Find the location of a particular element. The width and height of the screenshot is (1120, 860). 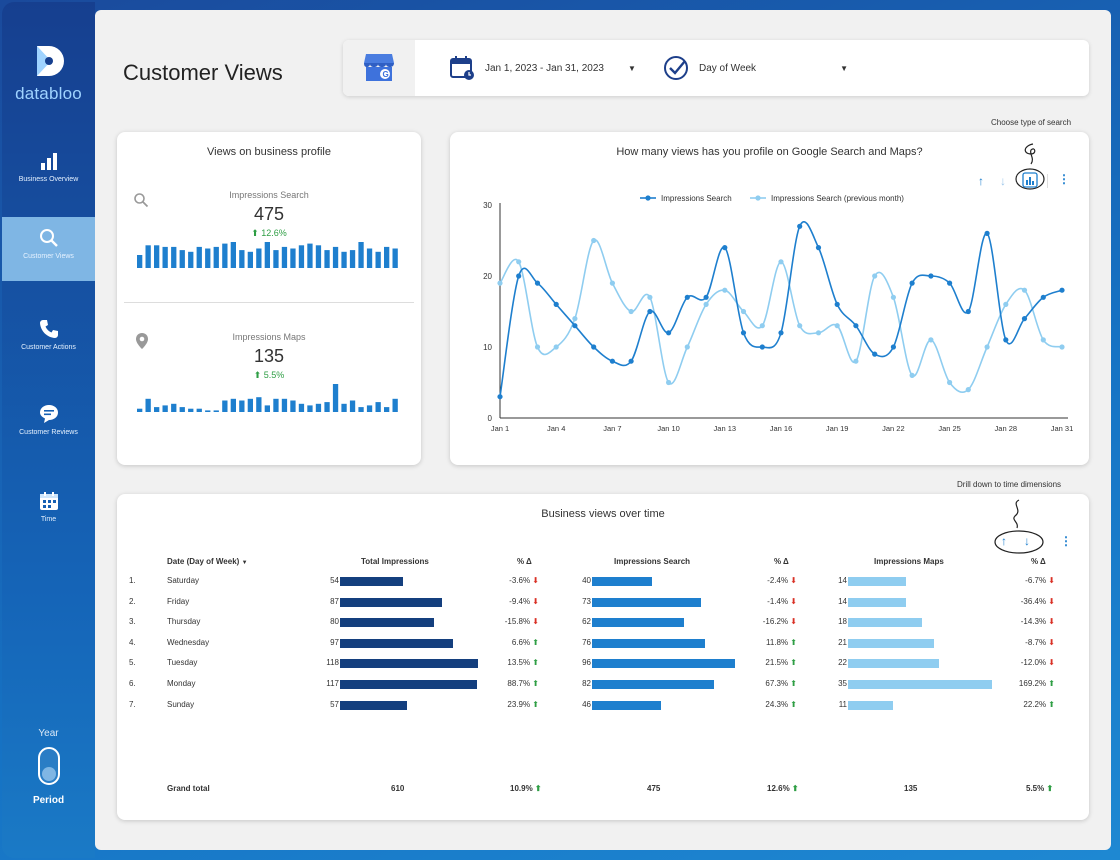

page-title: Customer Views is located at coordinates (203, 72).